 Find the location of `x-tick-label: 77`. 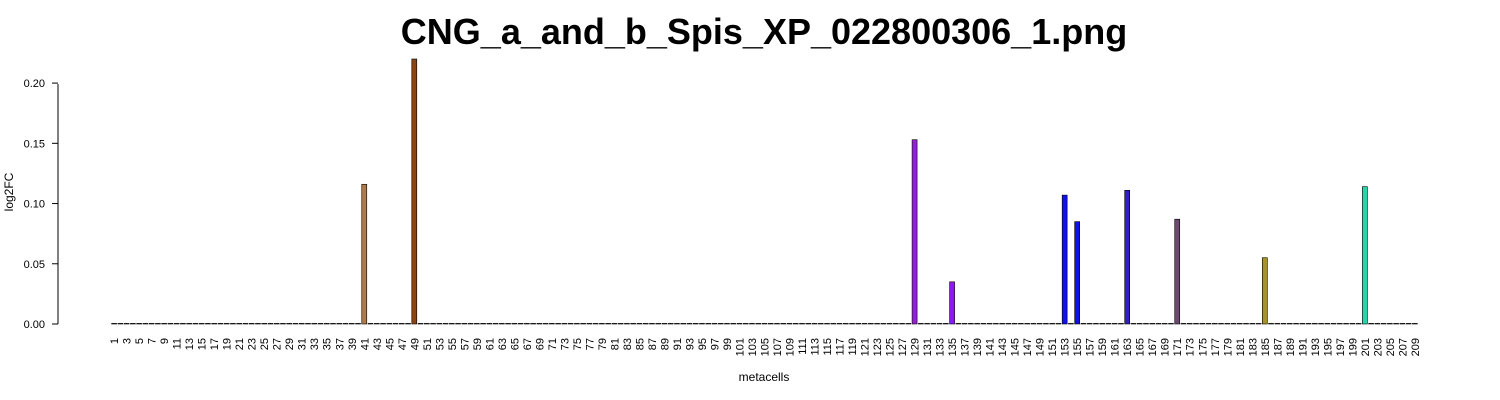

x-tick-label: 77 is located at coordinates (590, 344).